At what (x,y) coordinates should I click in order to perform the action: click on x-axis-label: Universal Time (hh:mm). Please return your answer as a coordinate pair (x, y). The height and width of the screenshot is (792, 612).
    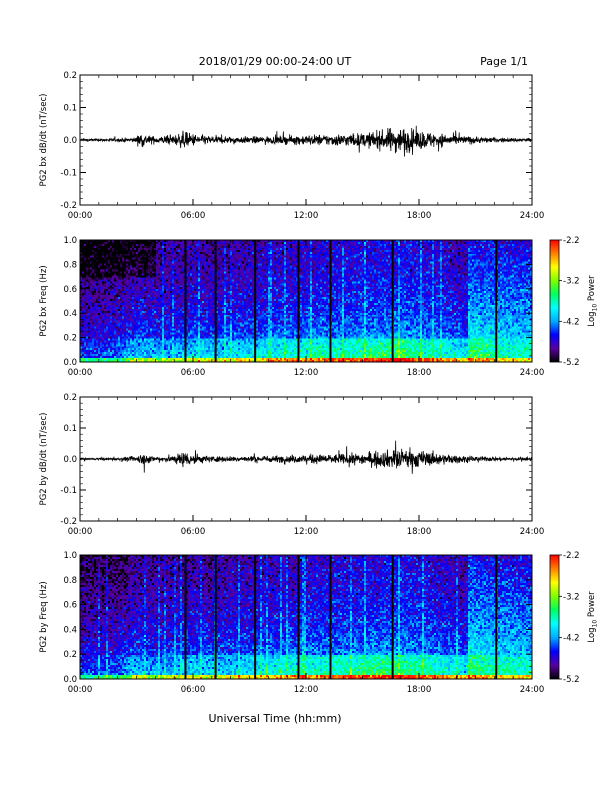
    Looking at the image, I should click on (275, 718).